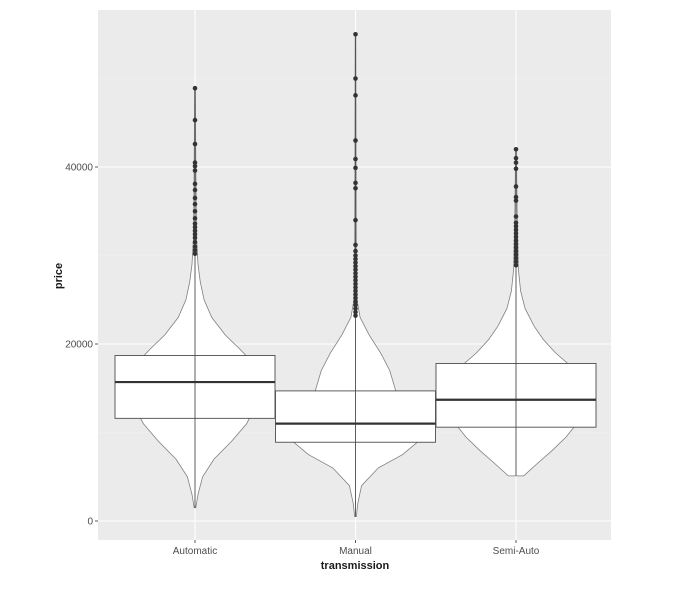 This screenshot has height=590, width=696. I want to click on y-axis-title: price, so click(59, 276).